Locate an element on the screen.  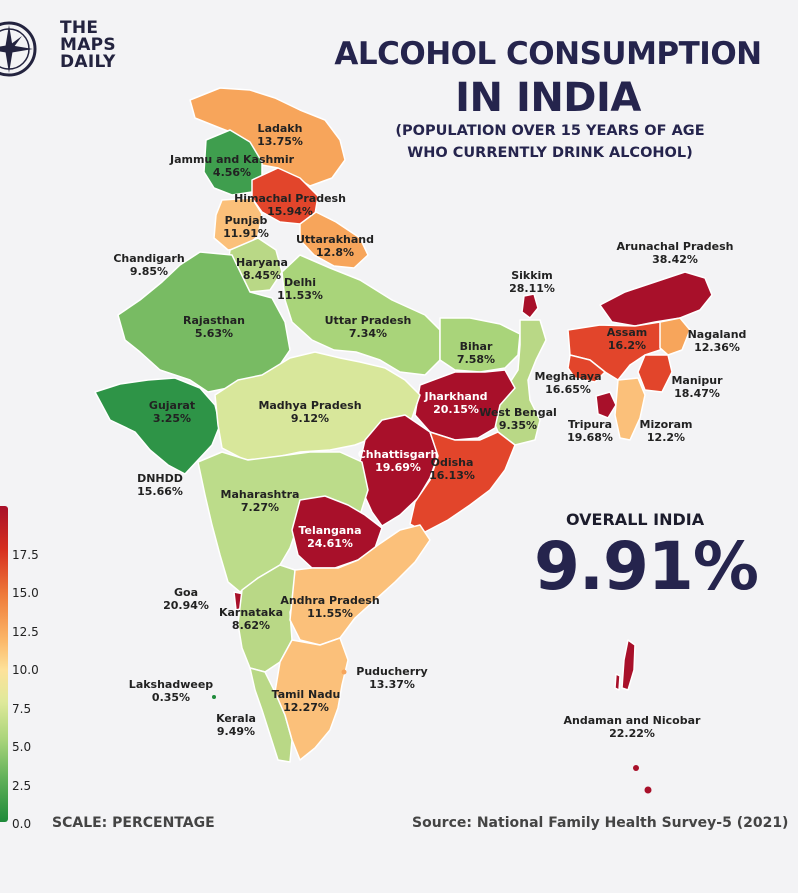
label-gujarat: Gujarat 3.25% is located at coordinates (172, 412).